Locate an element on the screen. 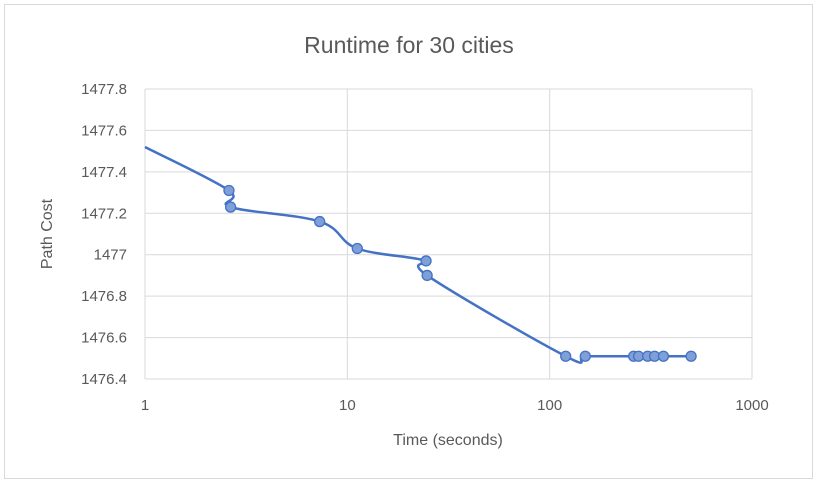 The image size is (819, 485). y-tick-label: 1476.6 is located at coordinates (104, 338).